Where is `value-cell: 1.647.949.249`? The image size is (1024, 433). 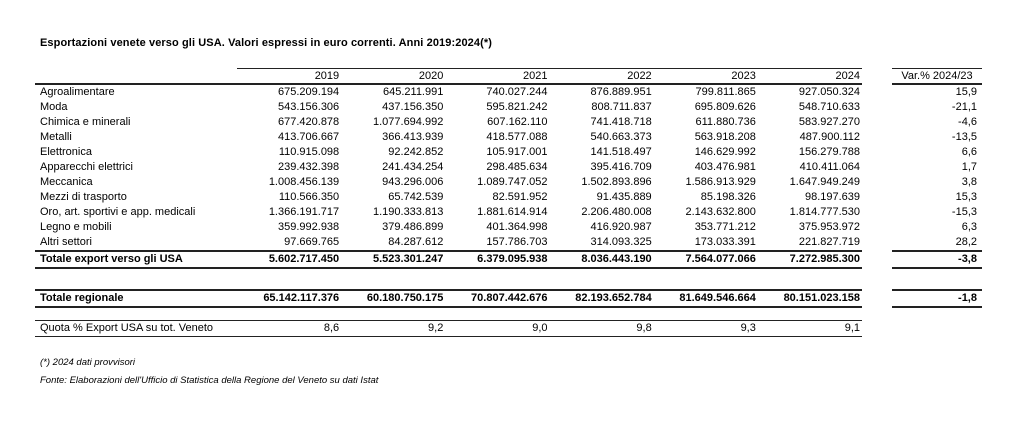 value-cell: 1.647.949.249 is located at coordinates (825, 182).